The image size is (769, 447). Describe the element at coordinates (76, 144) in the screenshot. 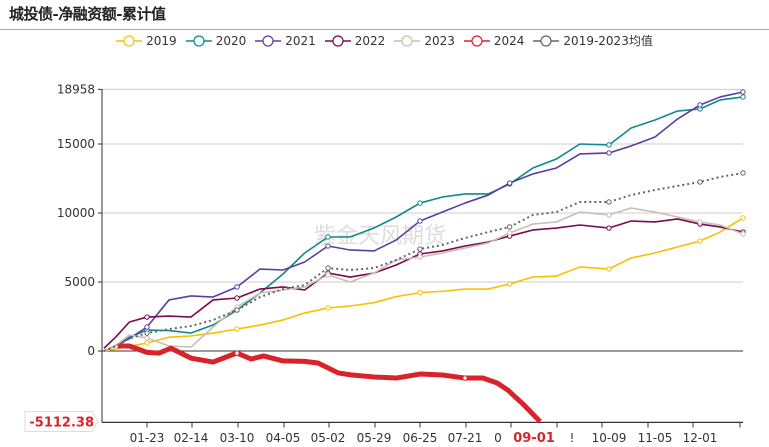

I see `y-tick-label: 15000` at that location.